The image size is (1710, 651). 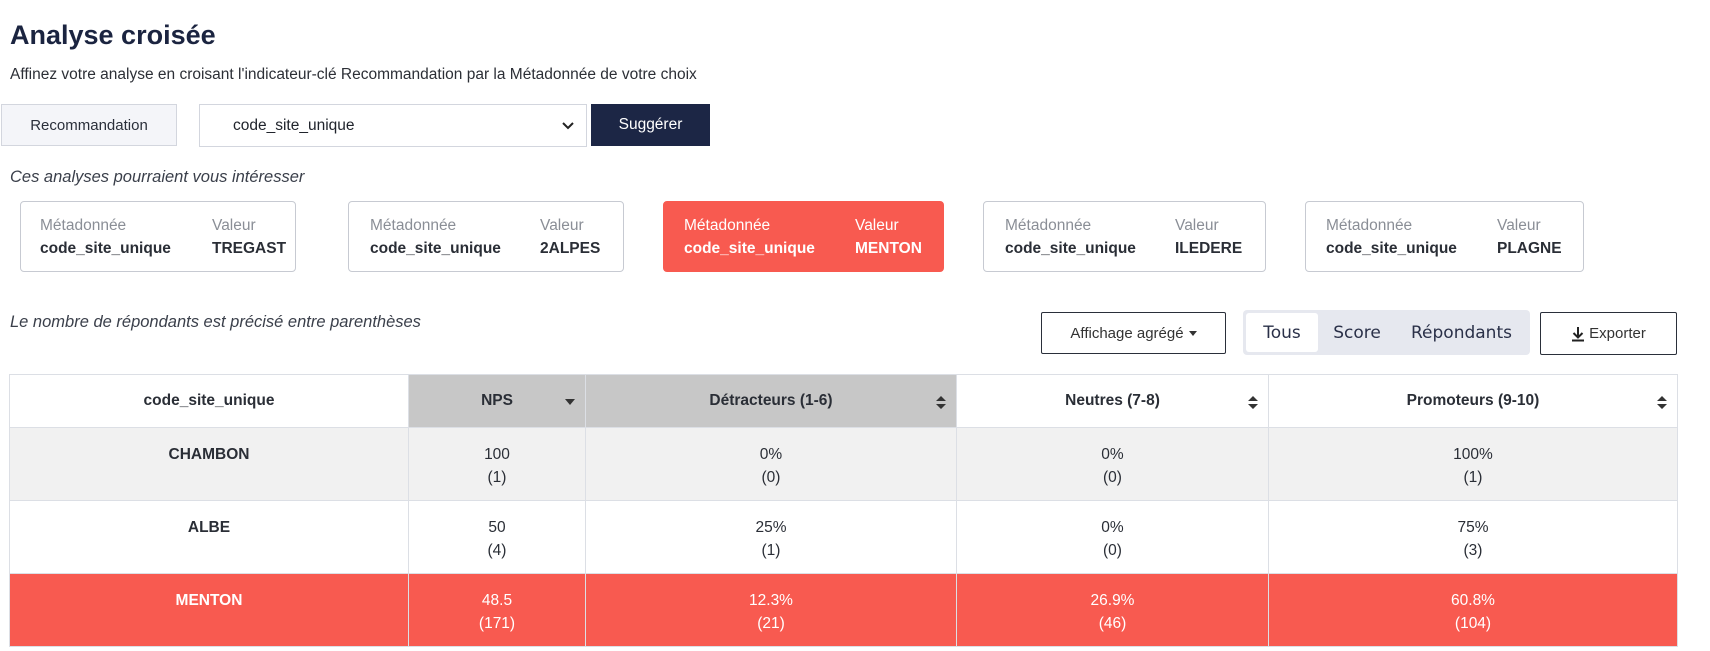 I want to click on column-header-nps: NPS, so click(x=497, y=401).